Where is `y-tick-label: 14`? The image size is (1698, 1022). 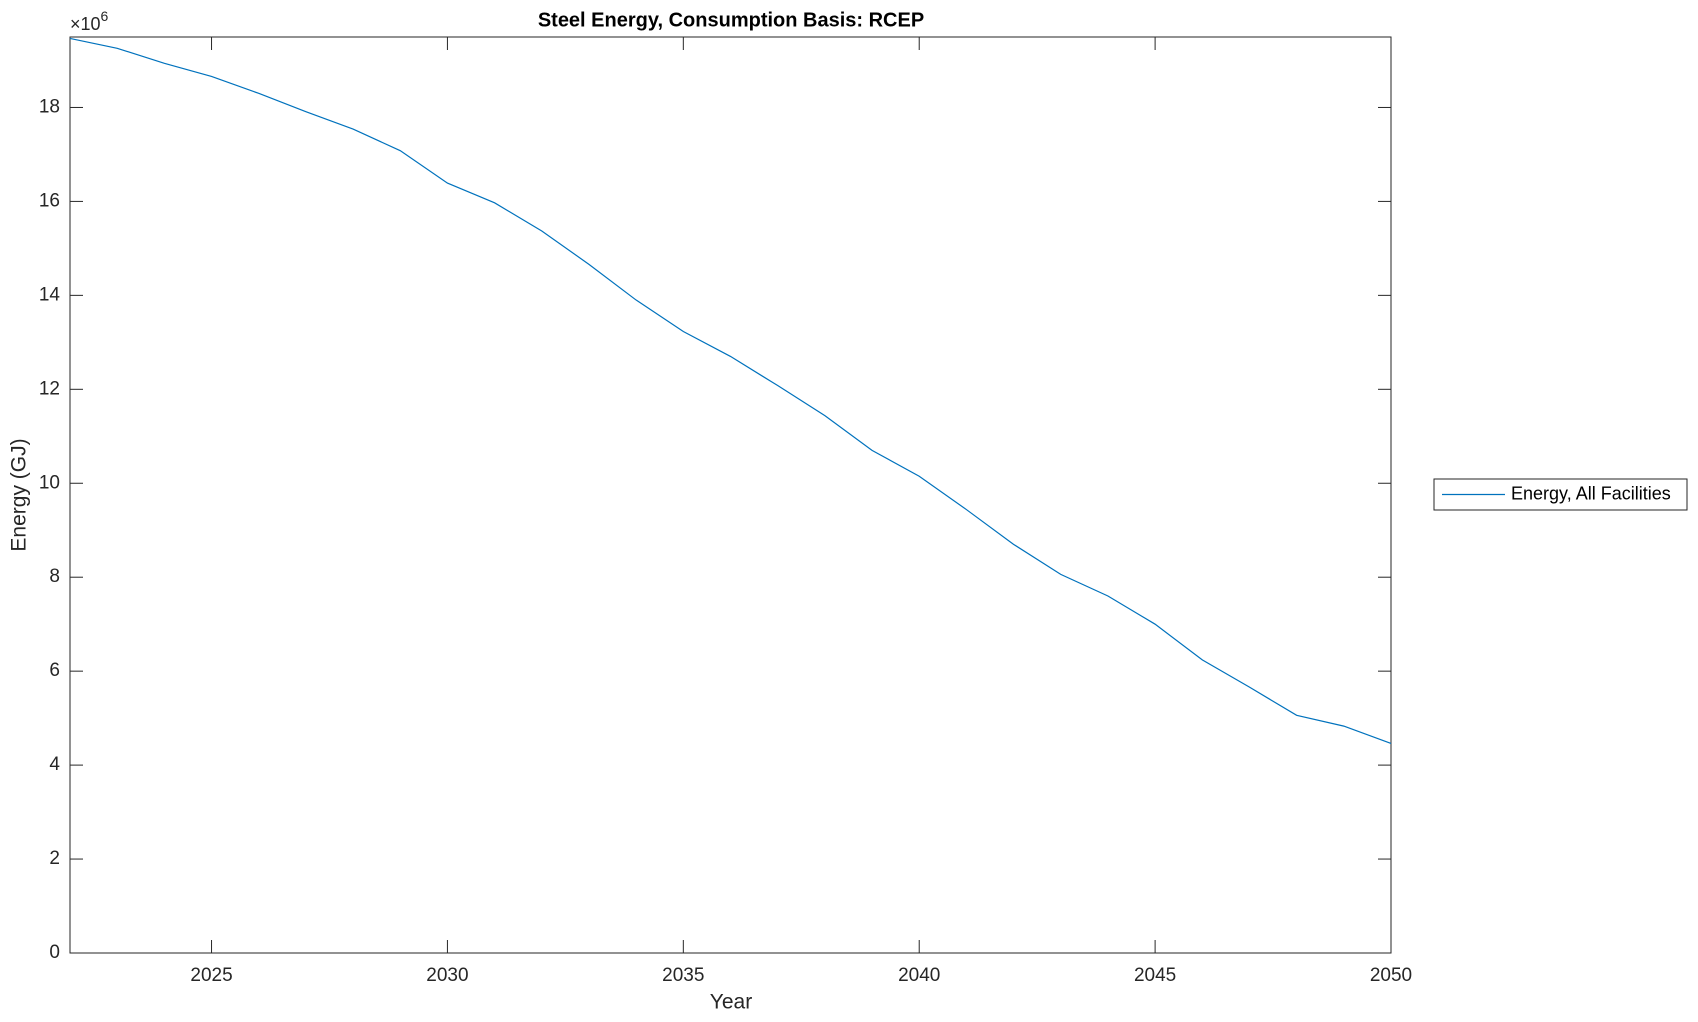
y-tick-label: 14 is located at coordinates (50, 294).